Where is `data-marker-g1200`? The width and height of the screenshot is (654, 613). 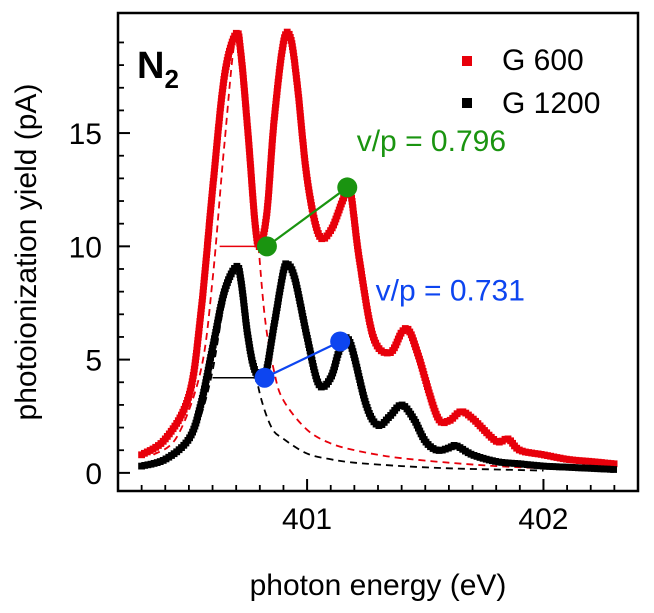 data-marker-g1200 is located at coordinates (613, 469).